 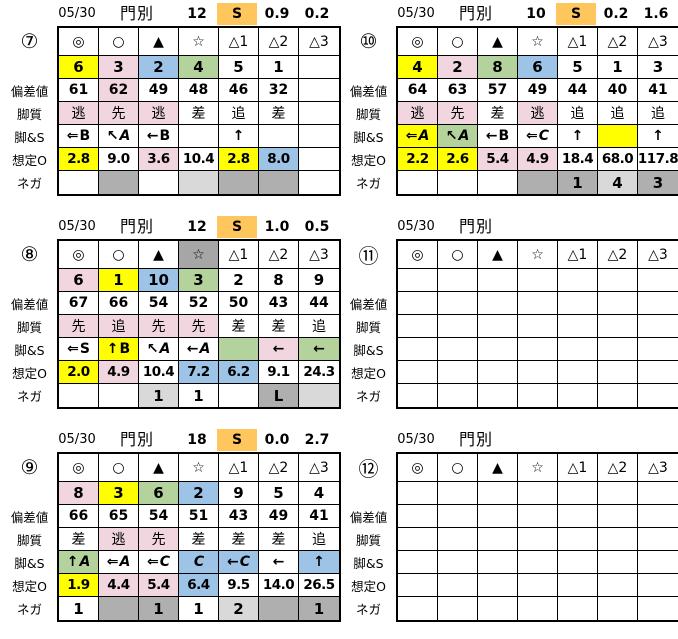 I want to click on cell-hensachi-1: 61, so click(x=79, y=90).